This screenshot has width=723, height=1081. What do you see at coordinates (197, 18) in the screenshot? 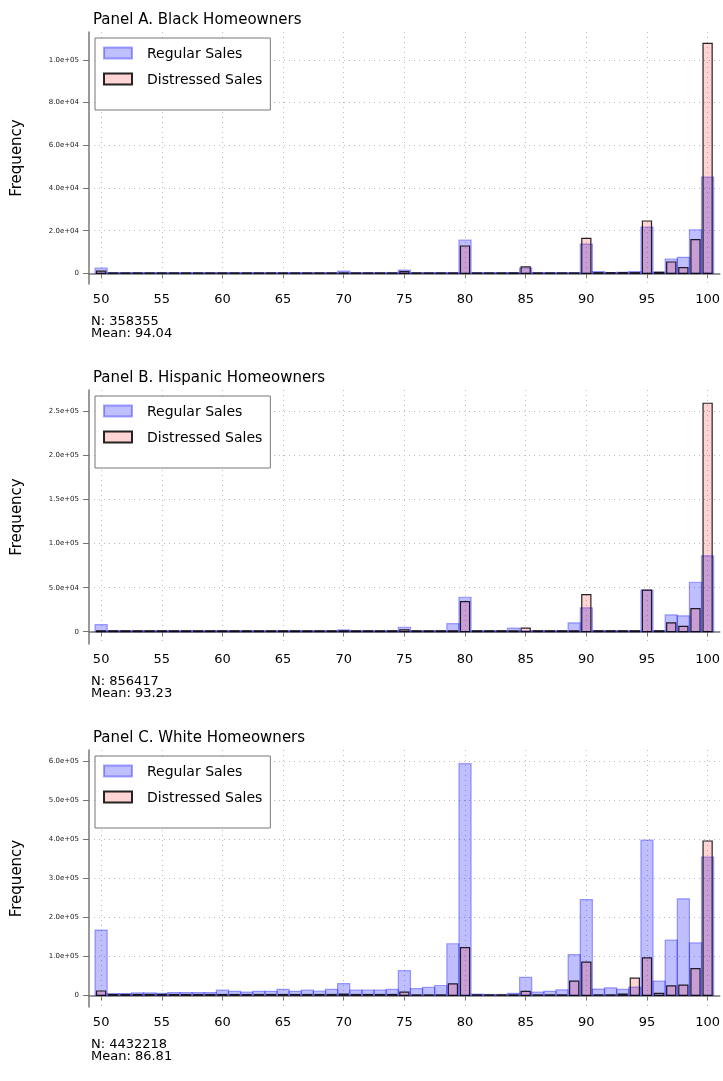
I see `chart-title: Panel A. Black Homeowners` at bounding box center [197, 18].